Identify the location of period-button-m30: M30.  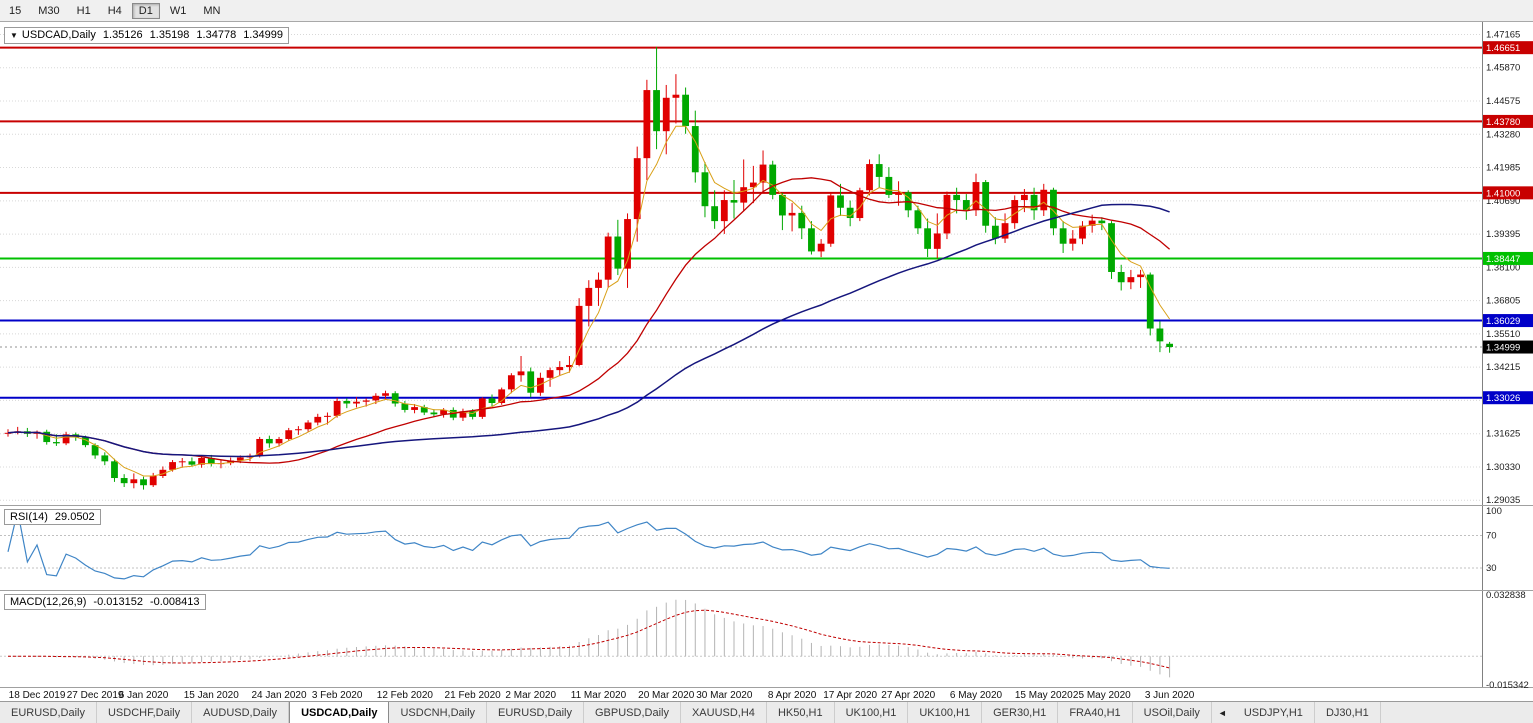
(49, 10).